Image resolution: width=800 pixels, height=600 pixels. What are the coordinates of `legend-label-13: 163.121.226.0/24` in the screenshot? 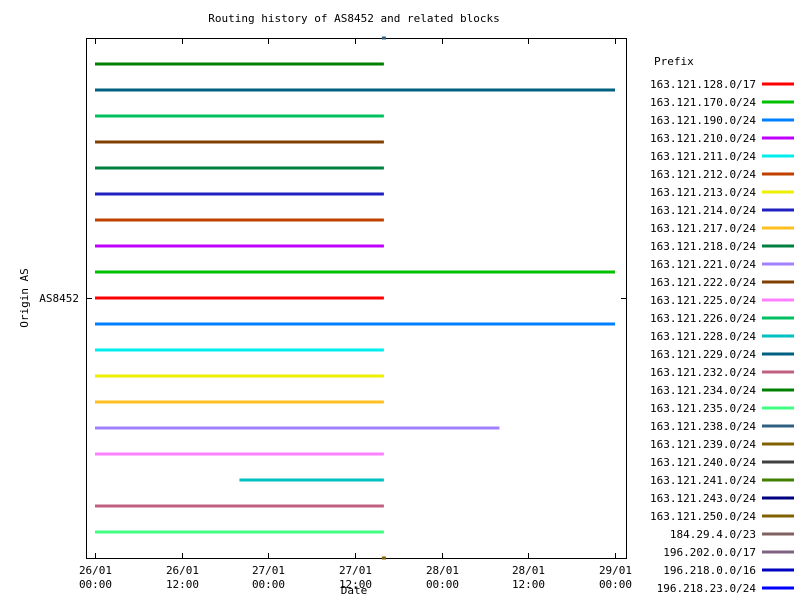 It's located at (703, 318).